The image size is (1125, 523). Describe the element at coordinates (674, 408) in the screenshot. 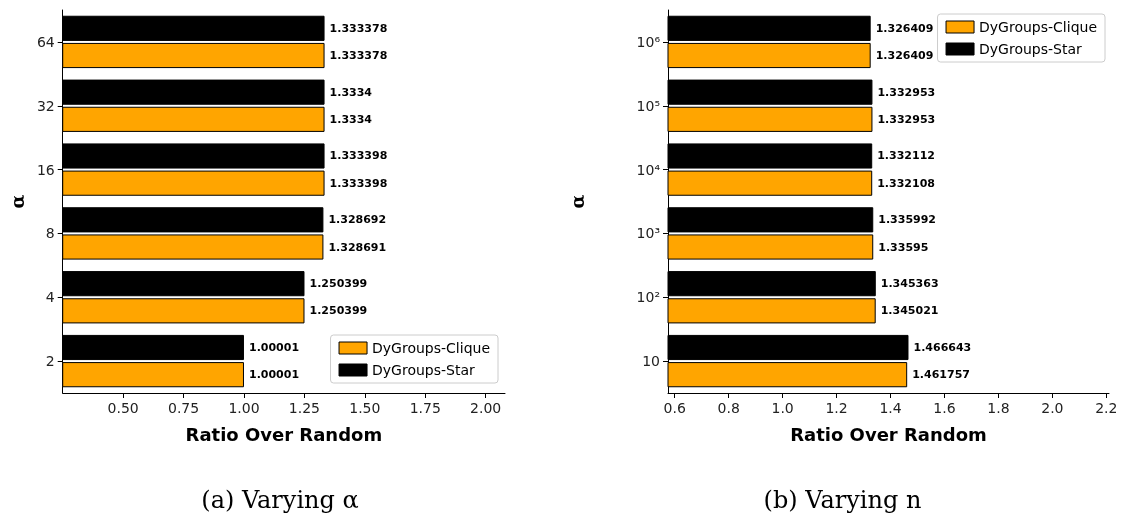

I see `x-tick-label: 0.6` at that location.